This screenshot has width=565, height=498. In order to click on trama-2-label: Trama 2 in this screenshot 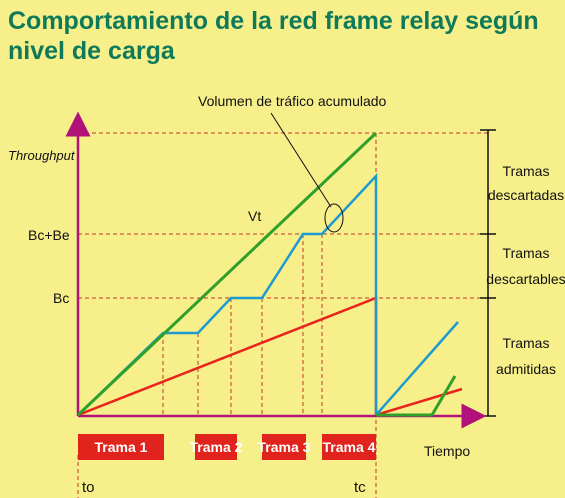, I will do `click(216, 447)`.